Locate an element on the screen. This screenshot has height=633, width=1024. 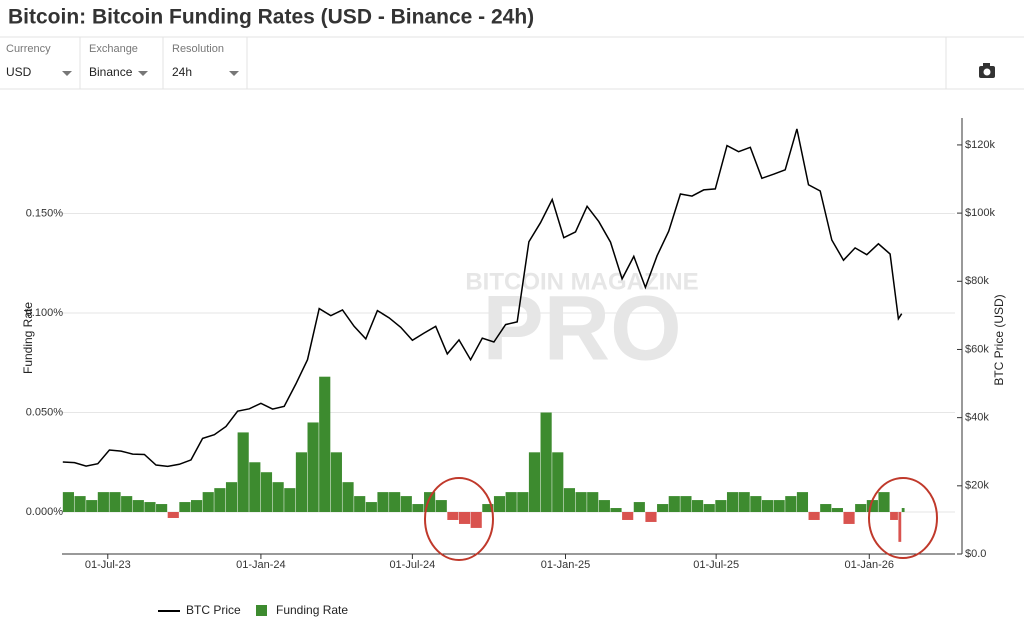
y-axis-title: Funding Rate is located at coordinates (28, 338).